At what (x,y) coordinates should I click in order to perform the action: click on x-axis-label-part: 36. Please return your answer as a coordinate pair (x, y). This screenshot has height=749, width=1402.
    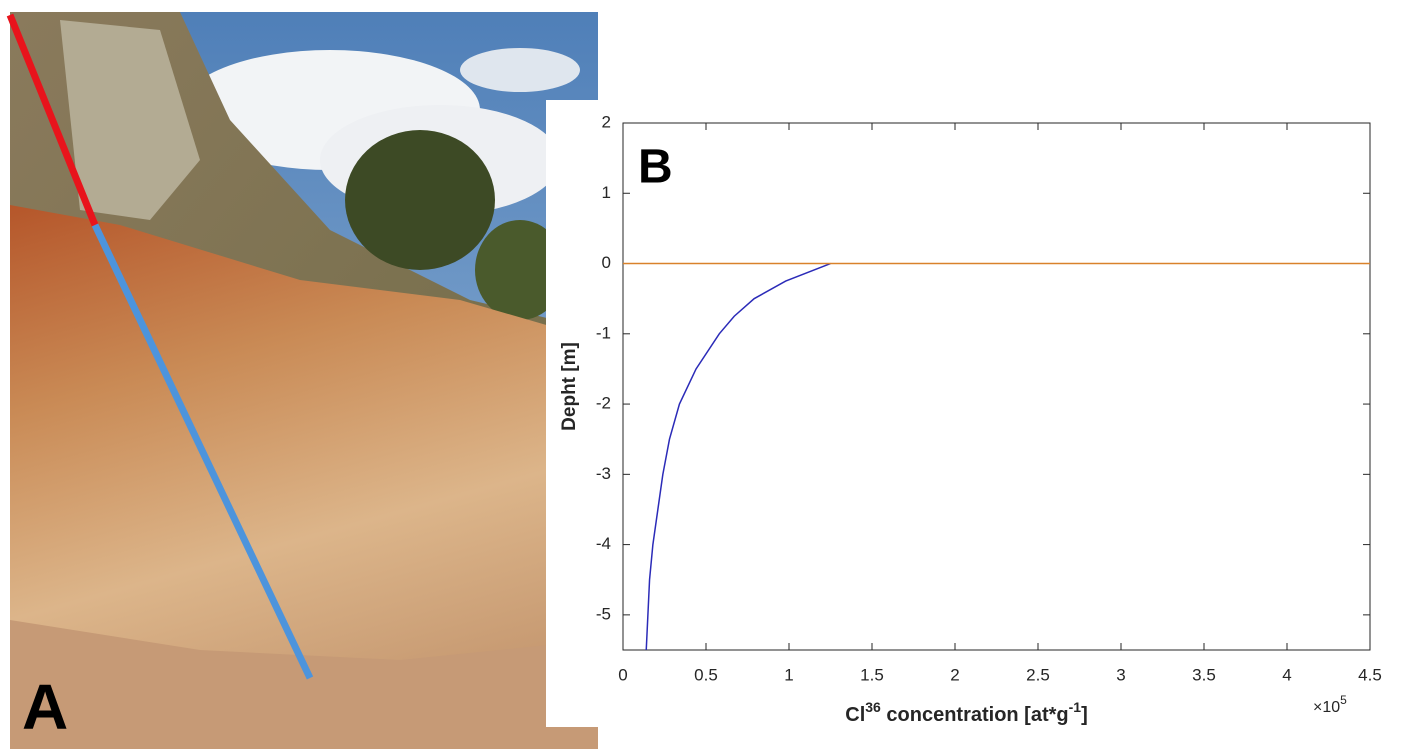
    Looking at the image, I should click on (873, 707).